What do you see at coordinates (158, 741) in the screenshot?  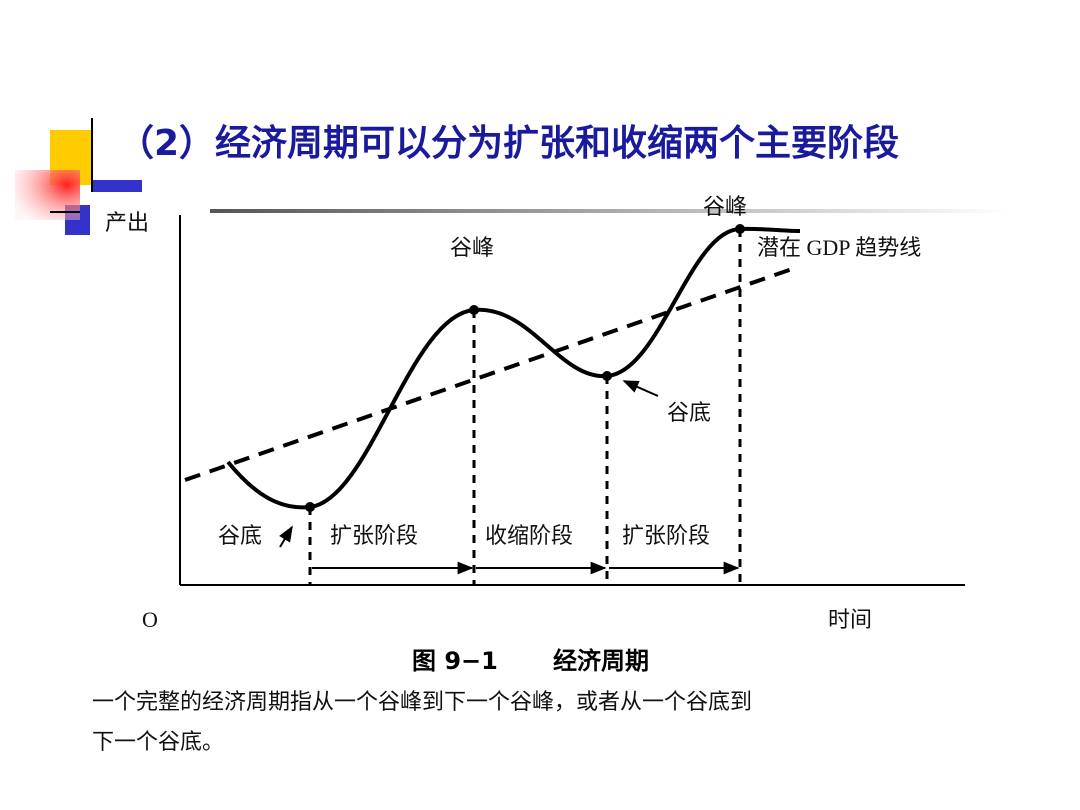 I see `description-line: 下一个谷底。` at bounding box center [158, 741].